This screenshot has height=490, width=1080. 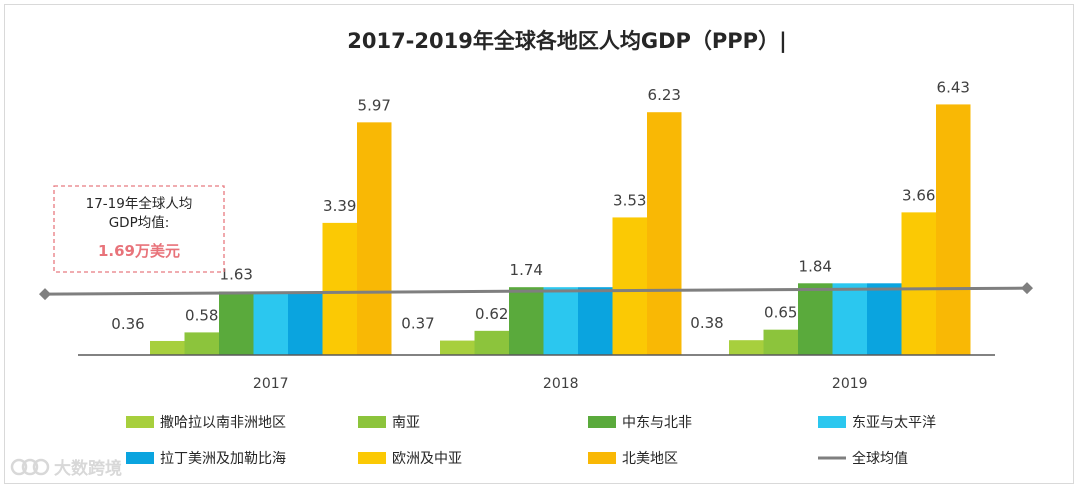 What do you see at coordinates (561, 384) in the screenshot?
I see `x-tick-label-2018: 2018` at bounding box center [561, 384].